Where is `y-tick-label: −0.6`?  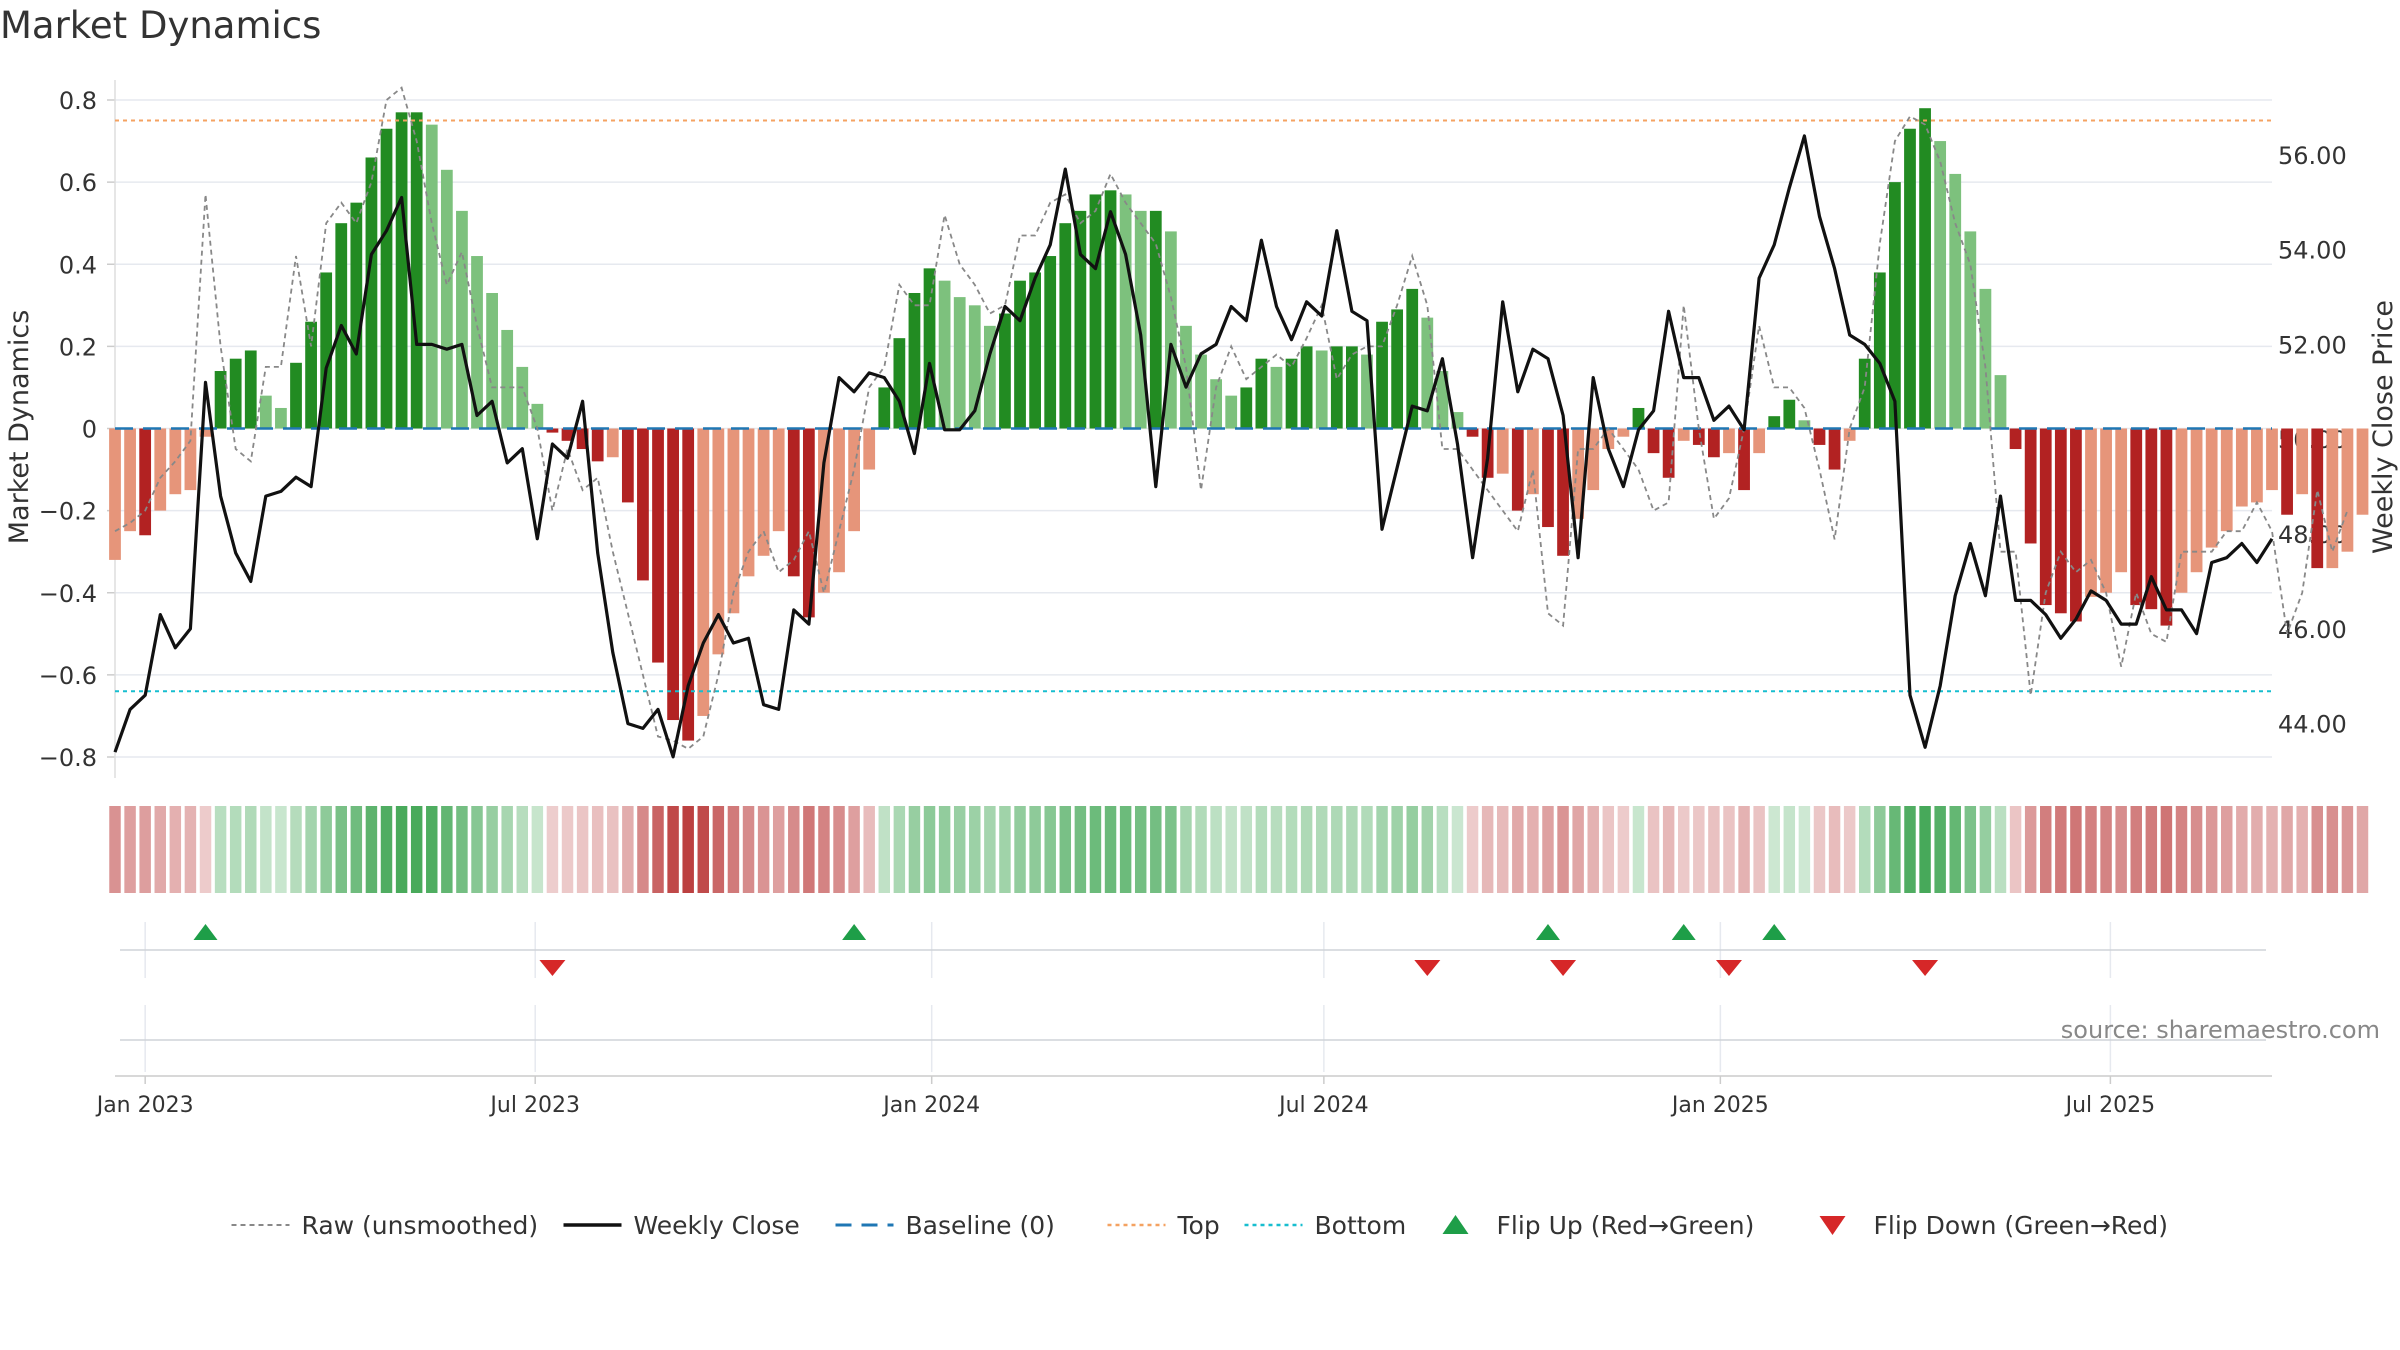
y-tick-label: −0.6 is located at coordinates (68, 676).